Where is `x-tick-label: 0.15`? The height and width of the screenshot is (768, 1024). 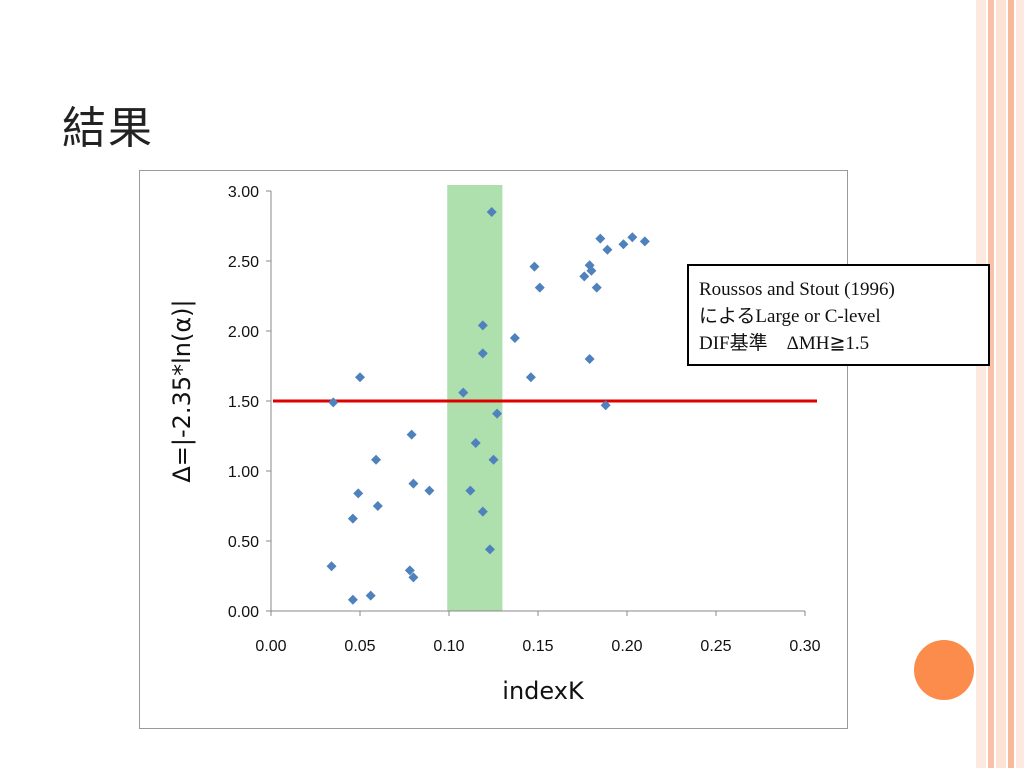
x-tick-label: 0.15 is located at coordinates (537, 646).